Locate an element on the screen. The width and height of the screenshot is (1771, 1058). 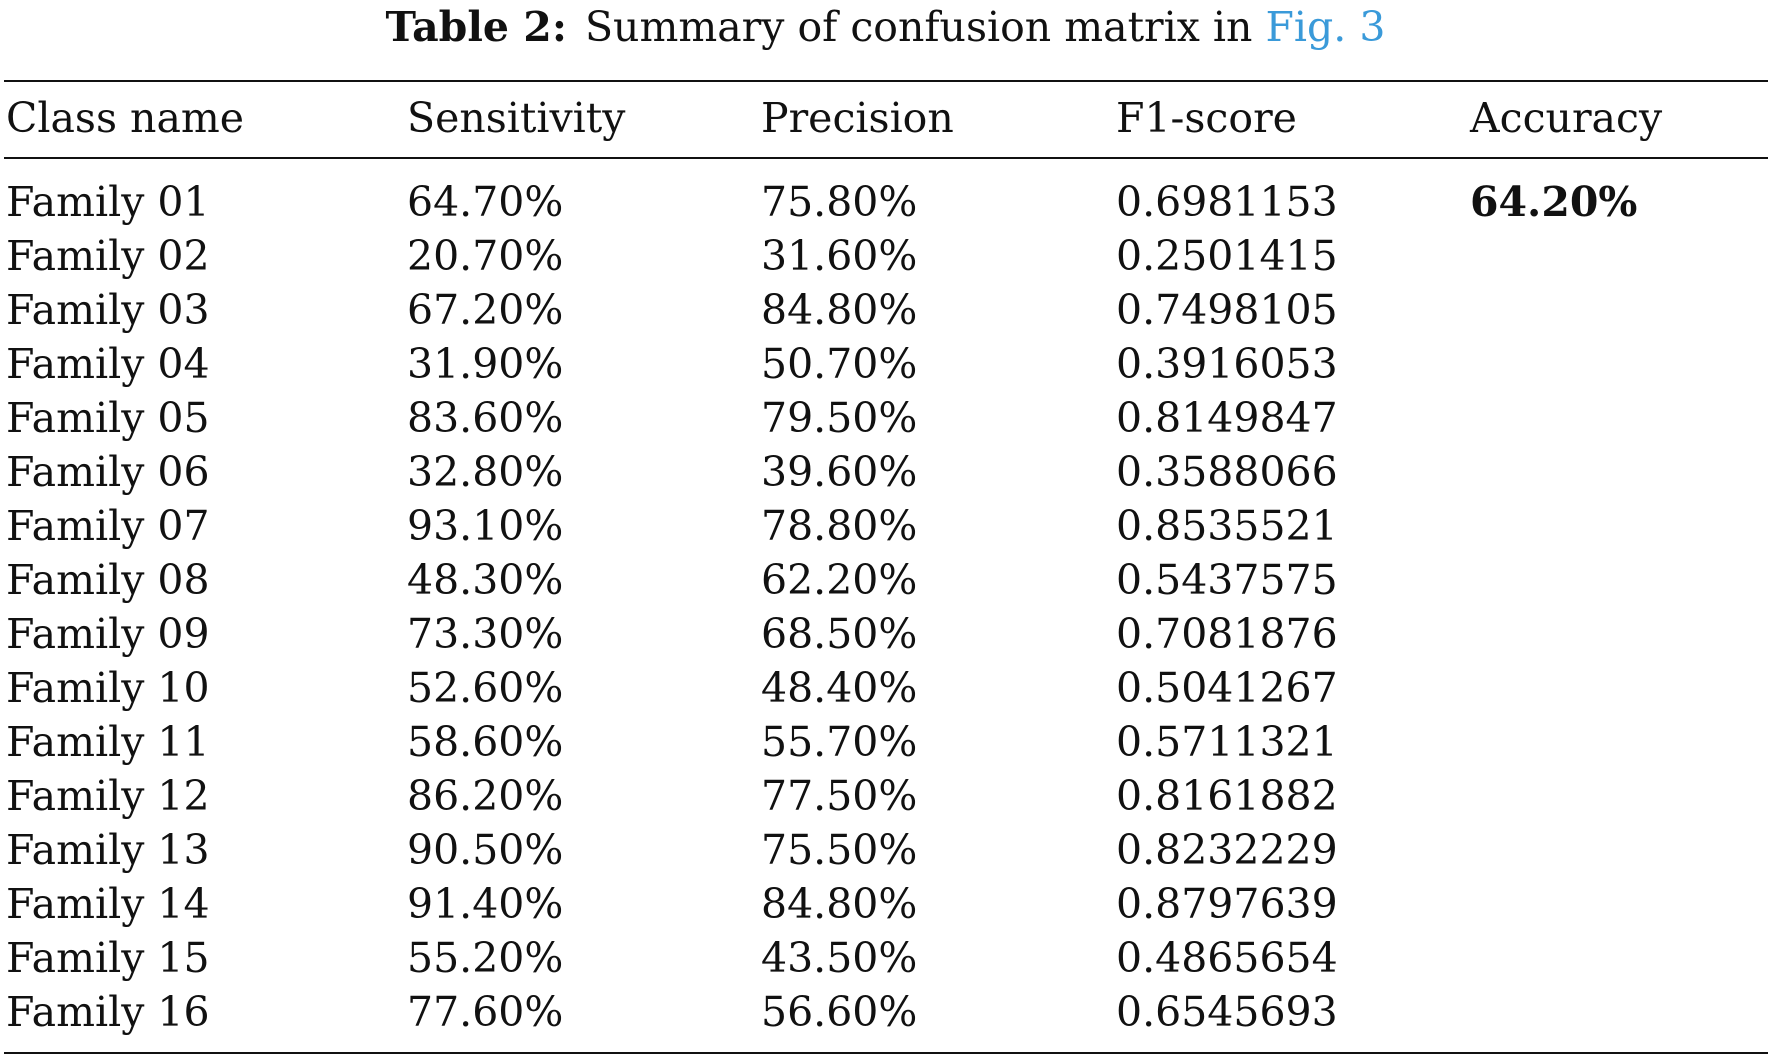
f1-score-cell: 0.6545693 is located at coordinates (1227, 1012).